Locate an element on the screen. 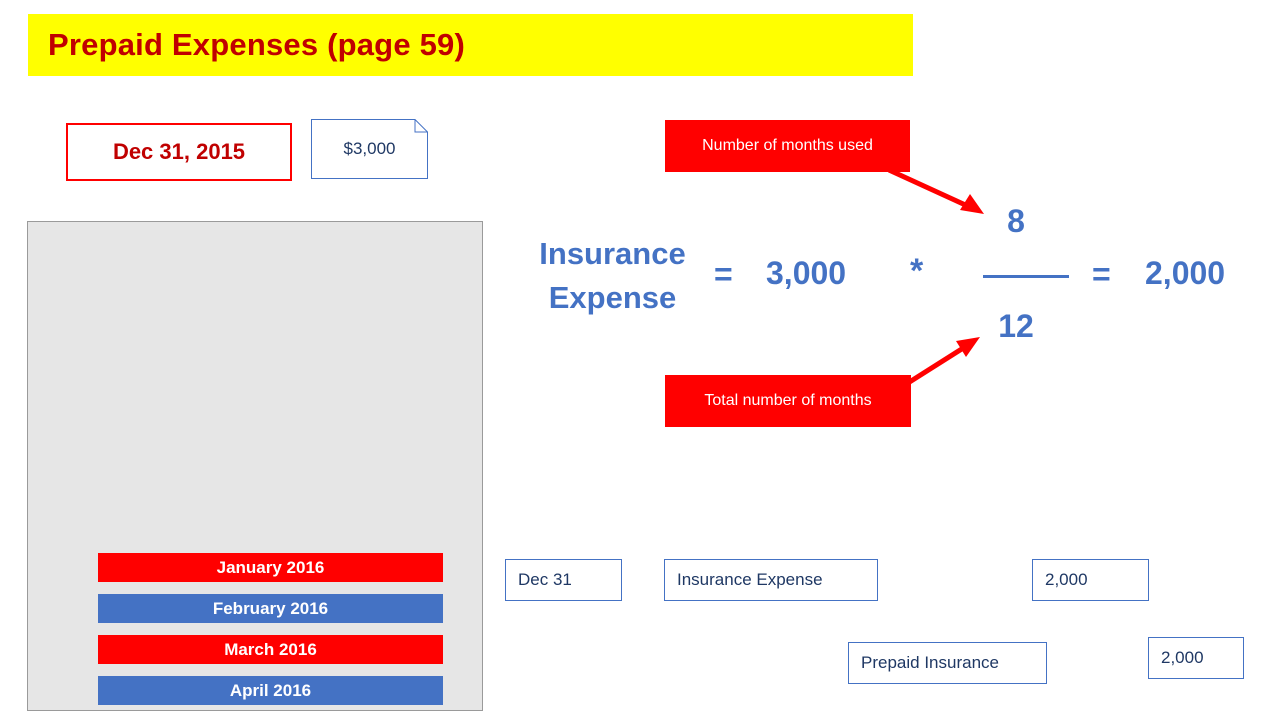 This screenshot has height=720, width=1280. callout-months-used-label: Number of months used is located at coordinates (787, 146).